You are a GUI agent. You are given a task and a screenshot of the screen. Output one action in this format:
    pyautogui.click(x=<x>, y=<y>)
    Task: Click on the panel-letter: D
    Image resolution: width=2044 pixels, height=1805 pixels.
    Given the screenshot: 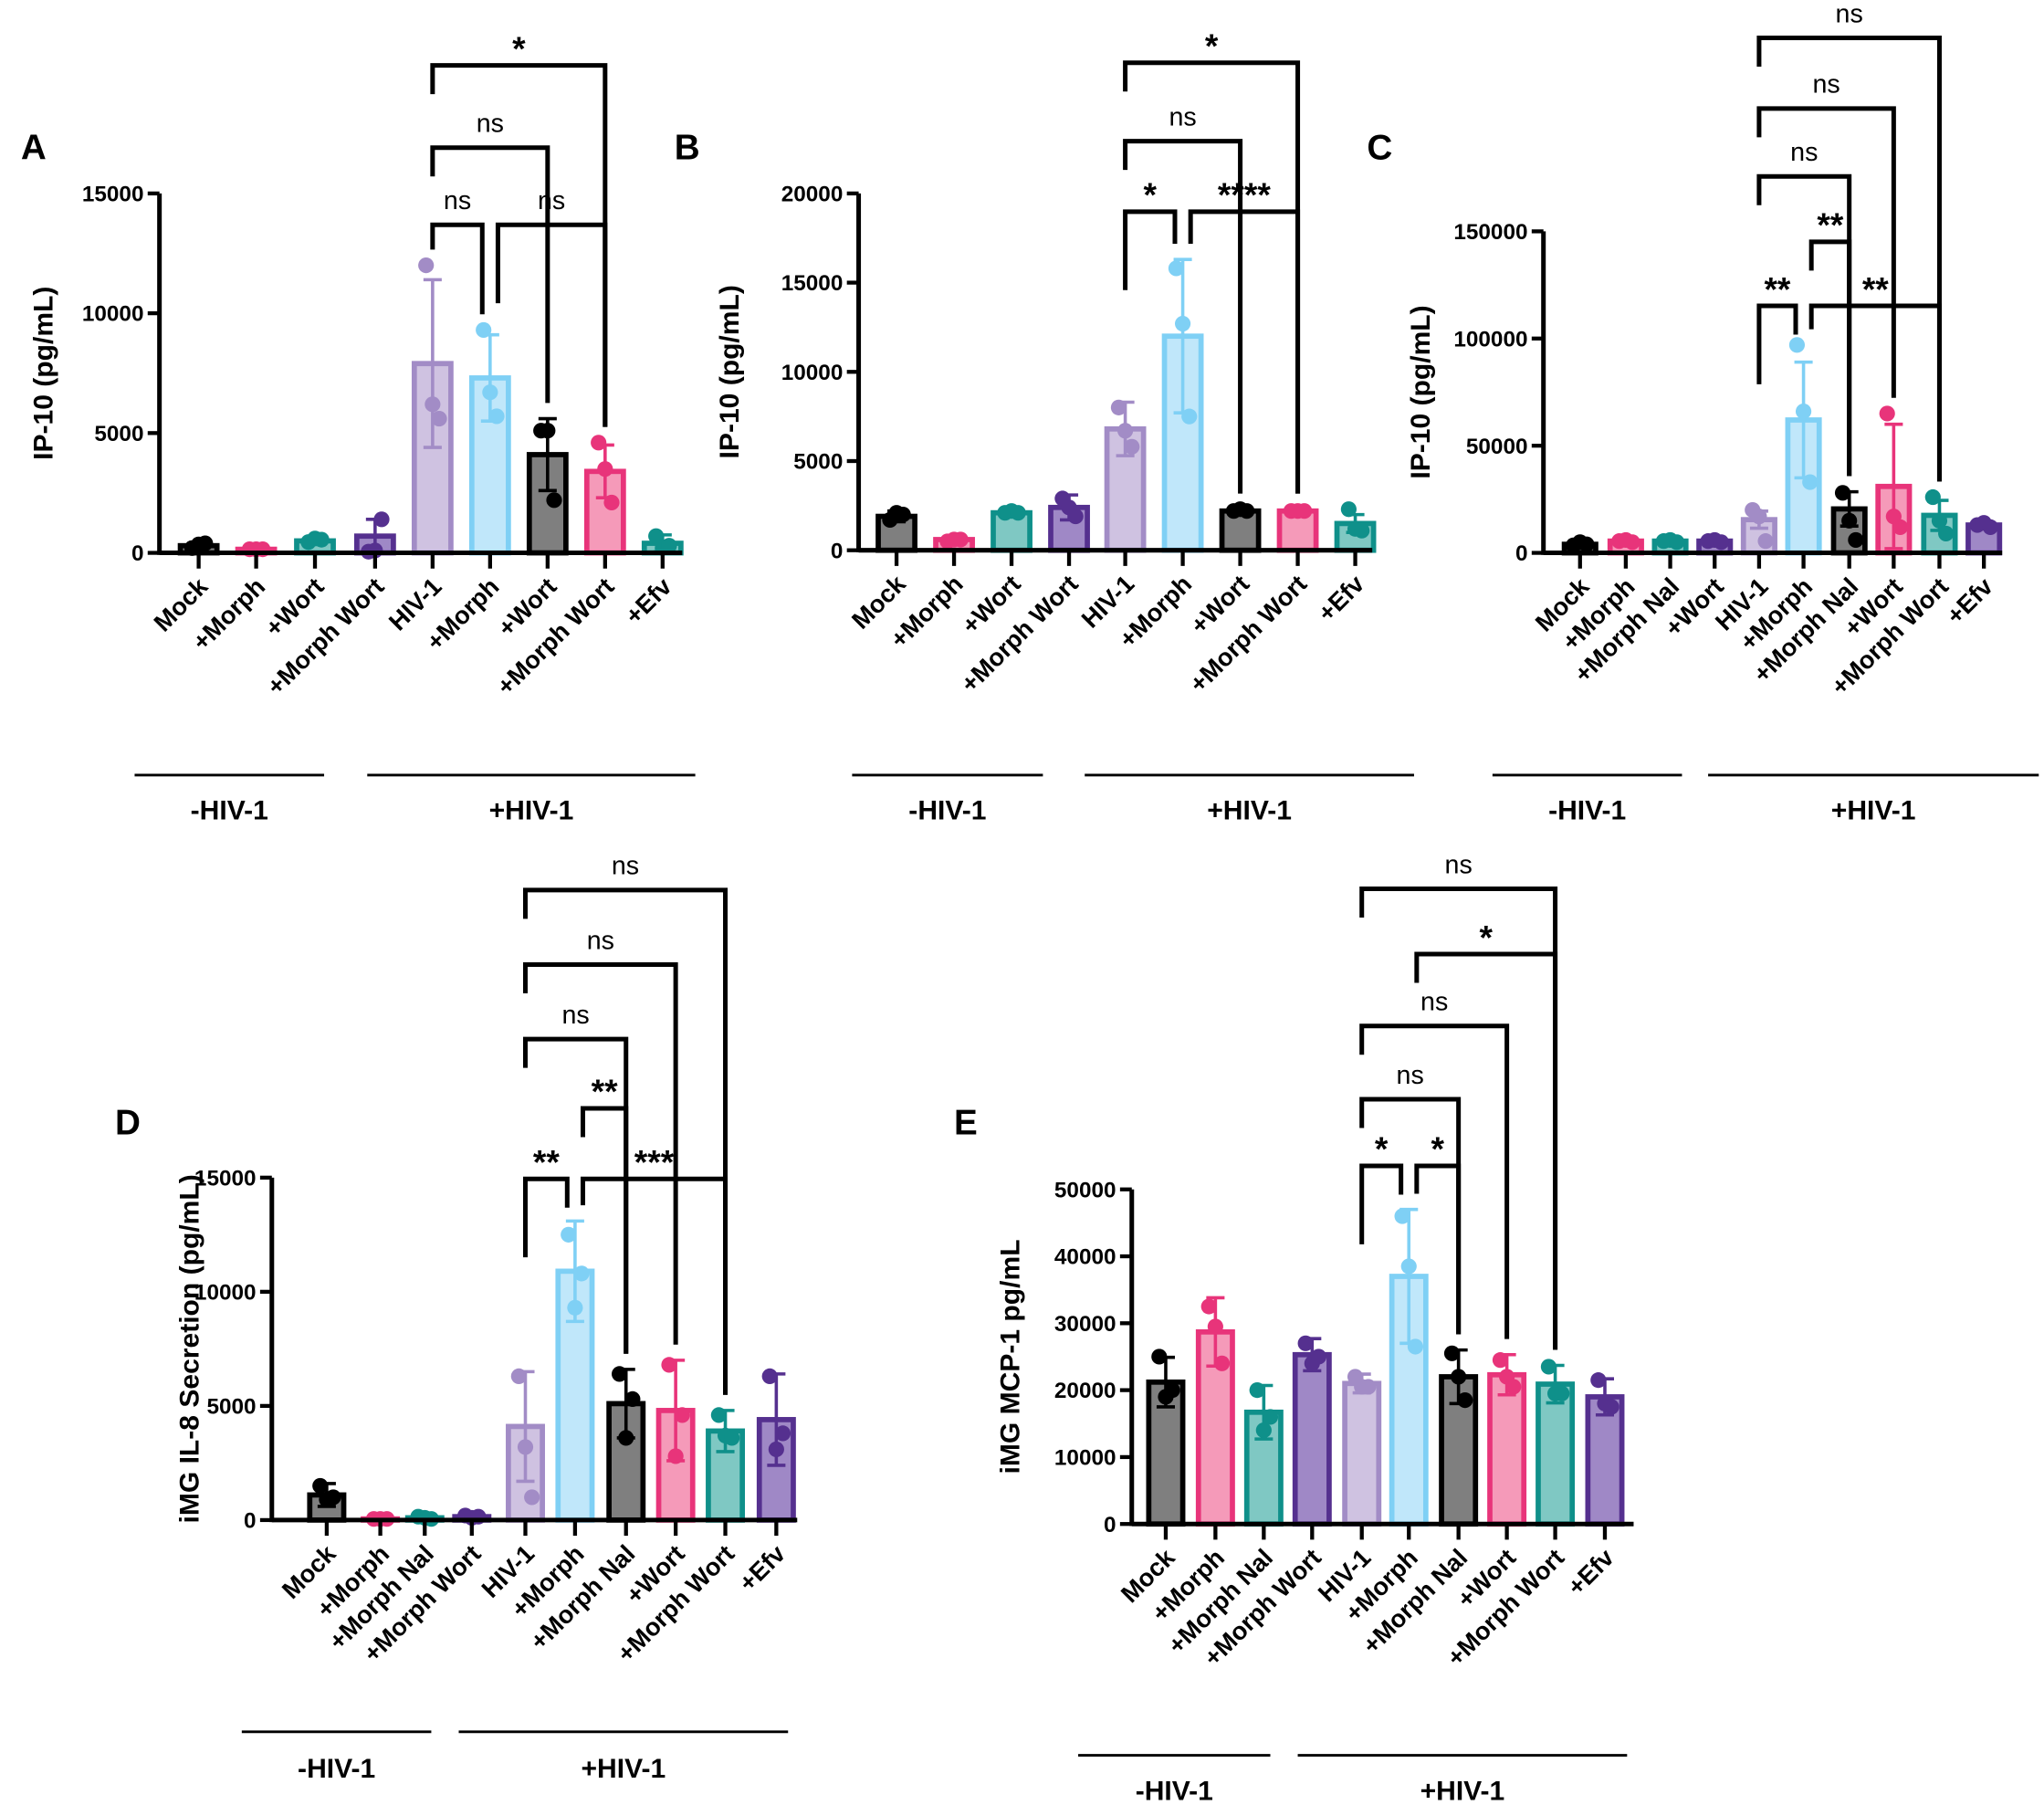 What is the action you would take?
    pyautogui.click(x=128, y=1123)
    